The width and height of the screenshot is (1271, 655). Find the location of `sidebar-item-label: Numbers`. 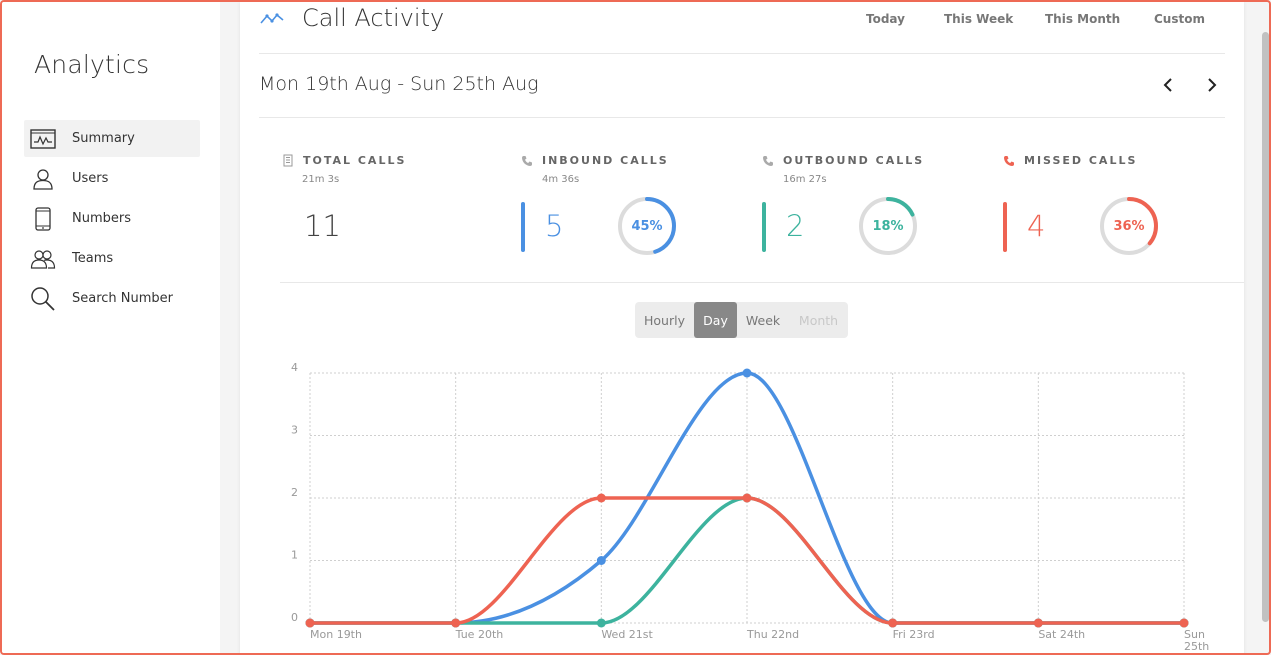

sidebar-item-label: Numbers is located at coordinates (101, 218).